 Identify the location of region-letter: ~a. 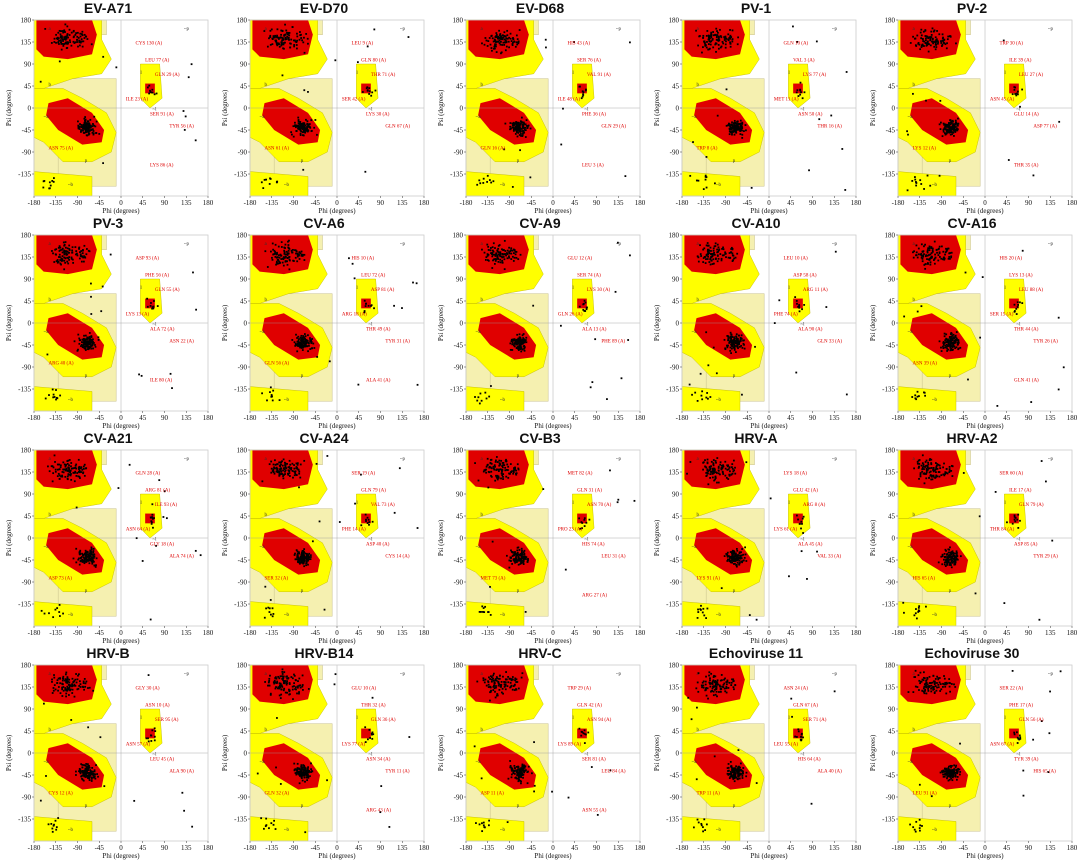
(263, 547).